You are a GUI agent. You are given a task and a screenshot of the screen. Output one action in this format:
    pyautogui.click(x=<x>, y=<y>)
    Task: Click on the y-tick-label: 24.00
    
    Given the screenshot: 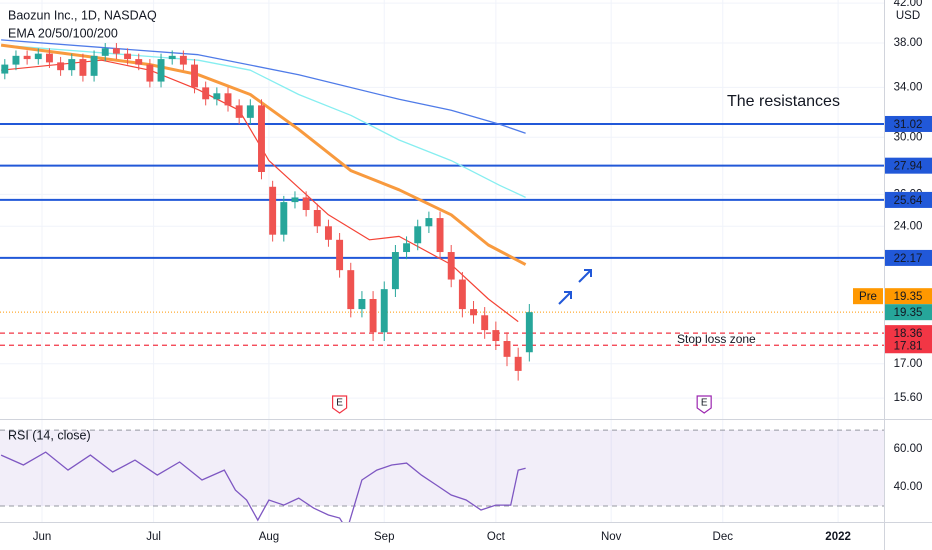 What is the action you would take?
    pyautogui.click(x=908, y=226)
    